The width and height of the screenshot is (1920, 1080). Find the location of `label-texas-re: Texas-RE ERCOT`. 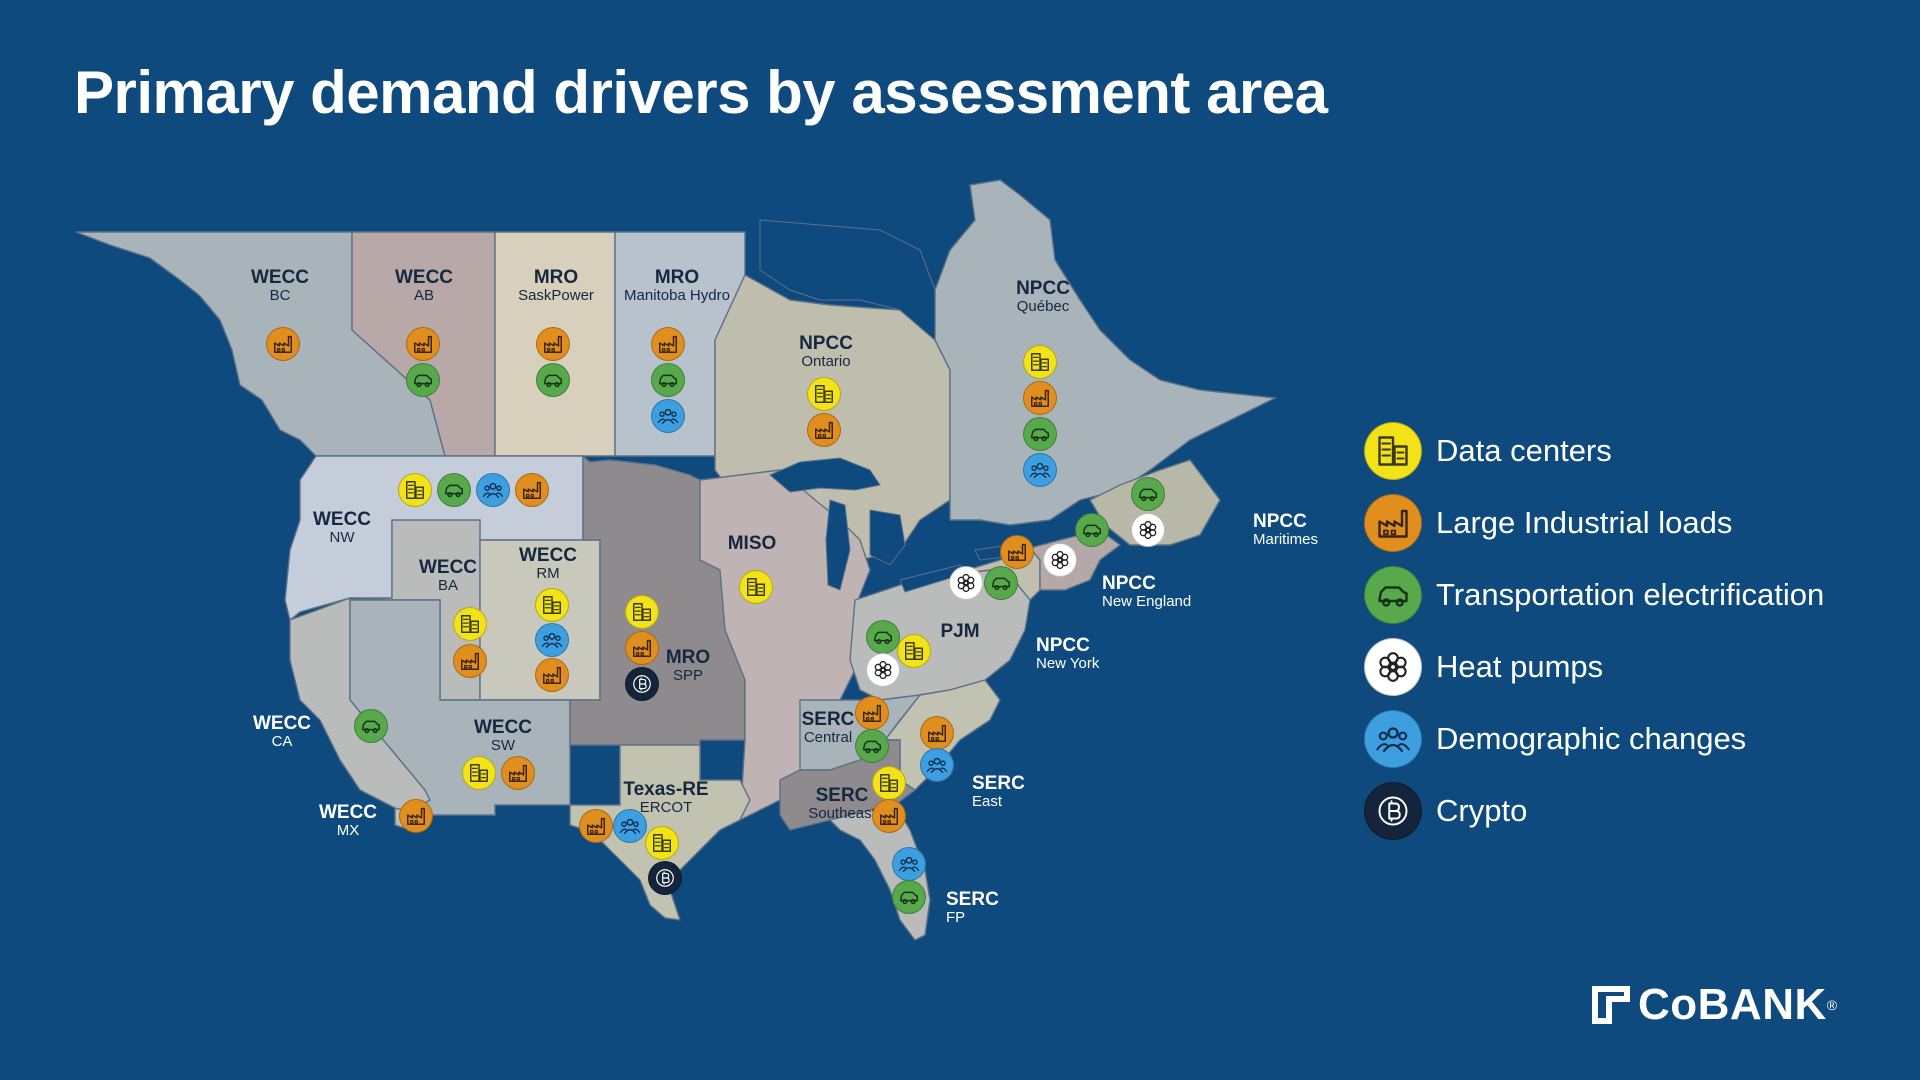

label-texas-re: Texas-RE ERCOT is located at coordinates (665, 798).